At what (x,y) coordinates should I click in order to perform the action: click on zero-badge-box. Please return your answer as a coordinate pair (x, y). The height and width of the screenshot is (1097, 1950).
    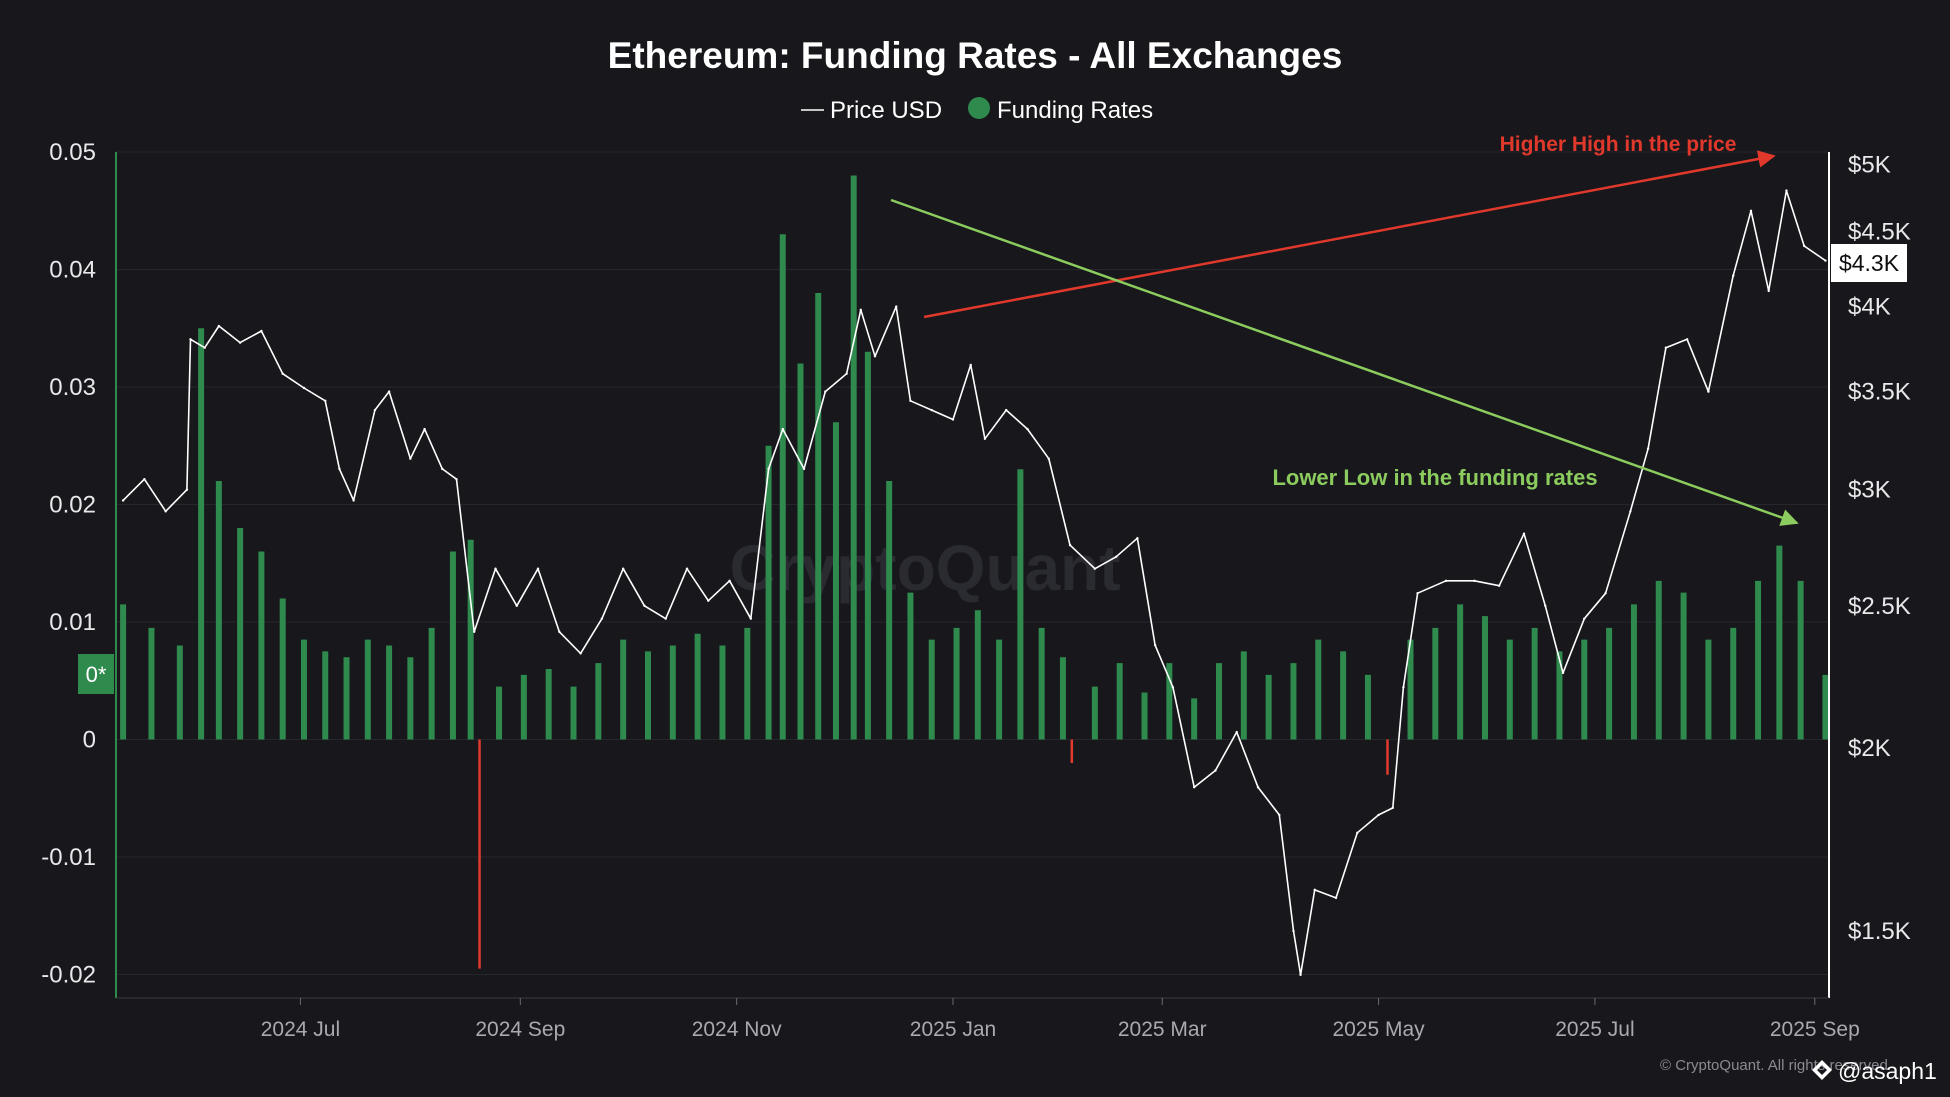
    Looking at the image, I should click on (96, 674).